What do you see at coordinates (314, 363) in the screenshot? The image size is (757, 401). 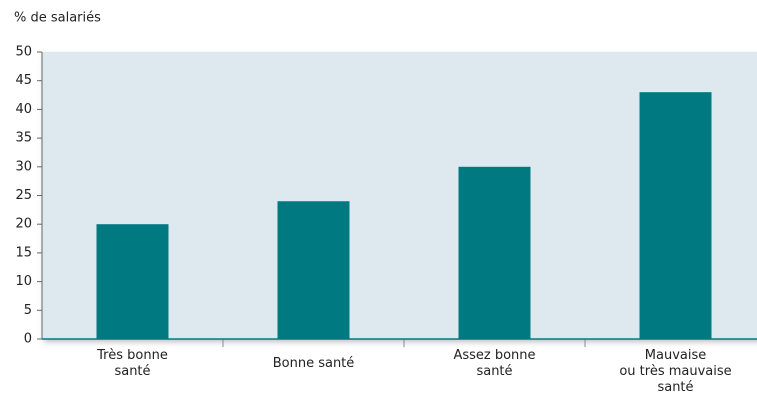 I see `x-tick-label: Bonne santé` at bounding box center [314, 363].